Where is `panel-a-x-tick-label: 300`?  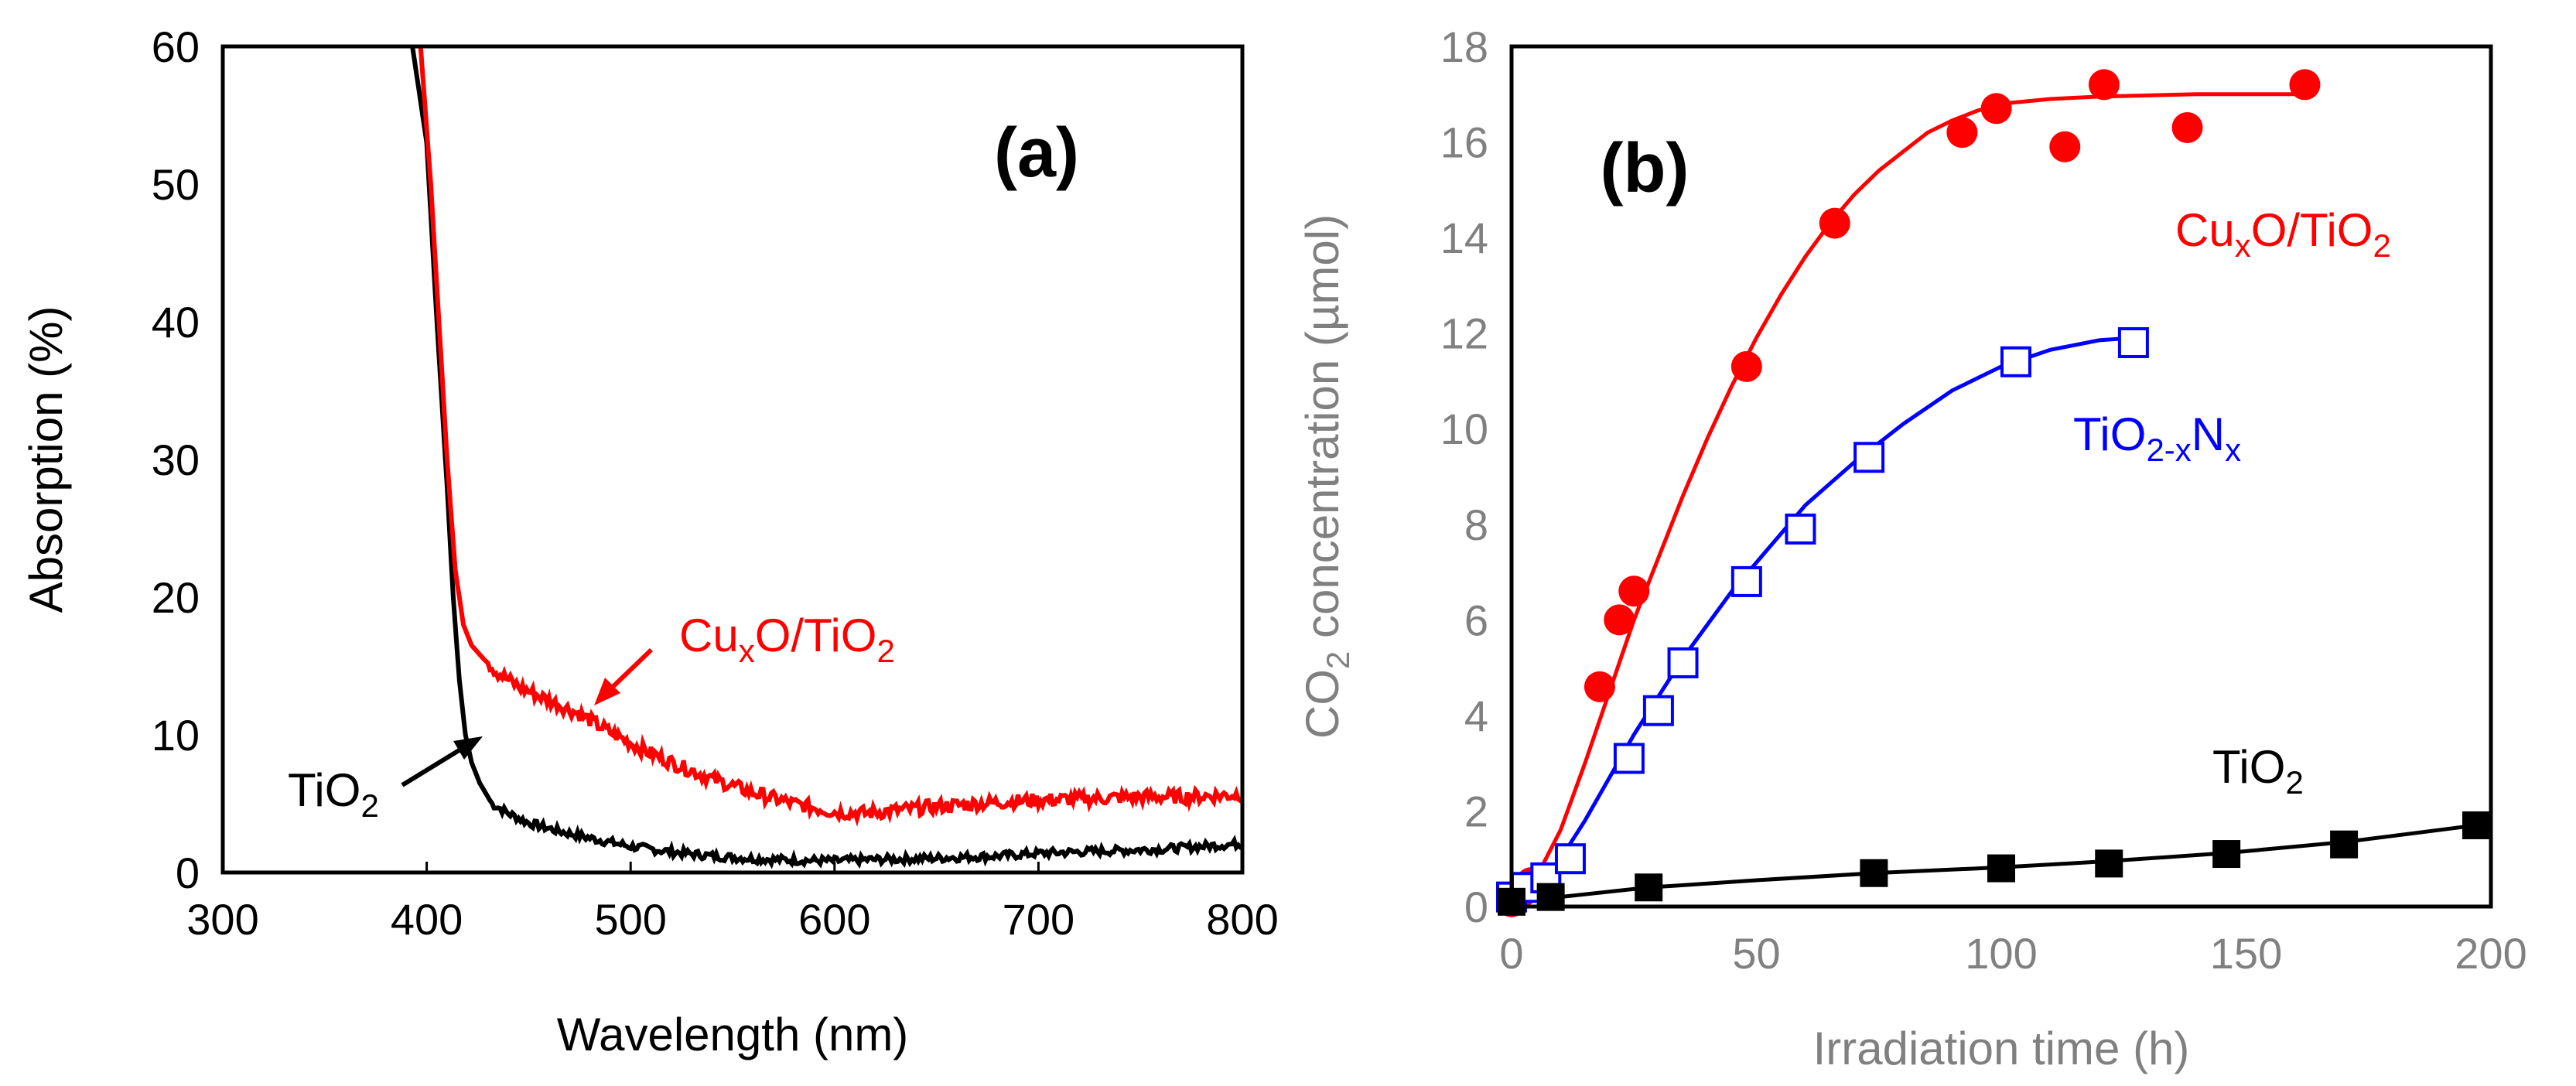 panel-a-x-tick-label: 300 is located at coordinates (222, 919).